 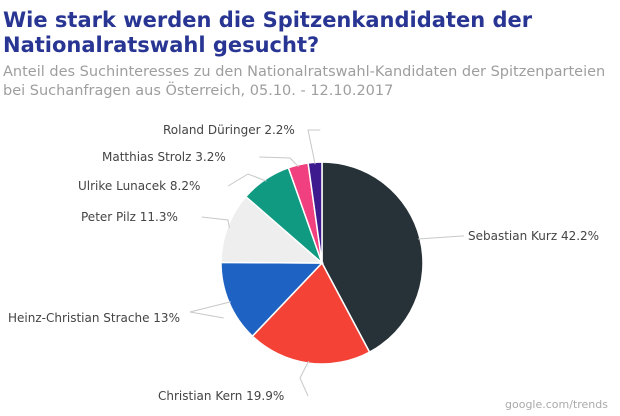 What do you see at coordinates (94, 318) in the screenshot?
I see `slice-label: Heinz-Christian Strache 13%` at bounding box center [94, 318].